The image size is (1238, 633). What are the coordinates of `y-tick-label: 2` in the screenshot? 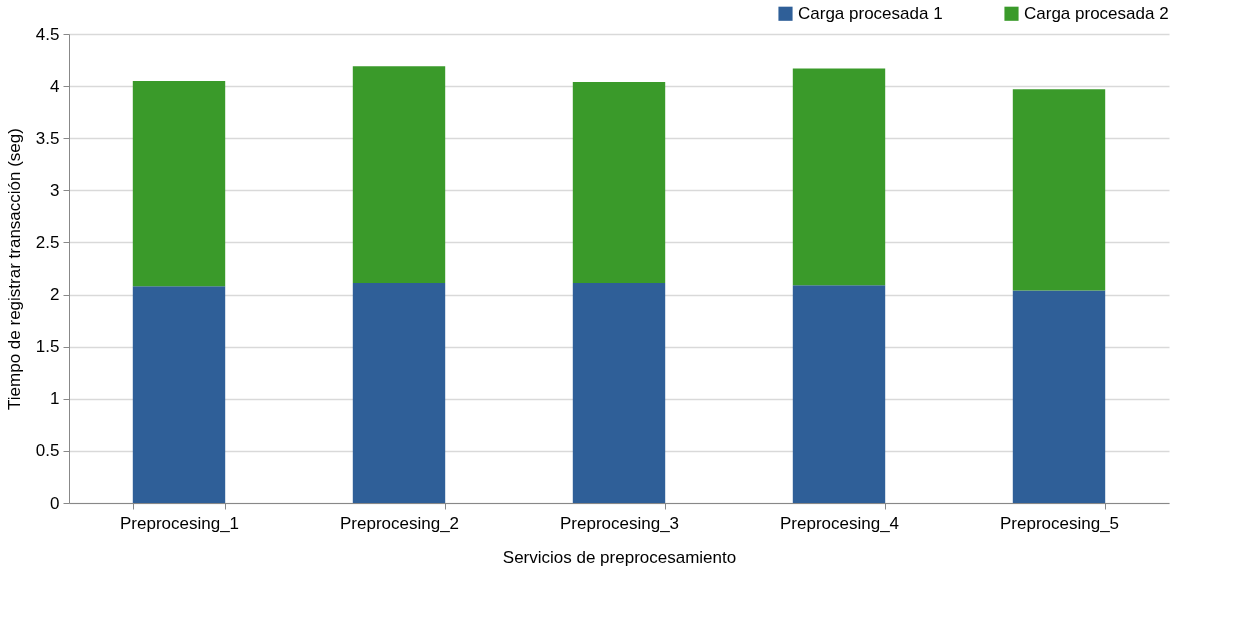 It's located at (55, 295).